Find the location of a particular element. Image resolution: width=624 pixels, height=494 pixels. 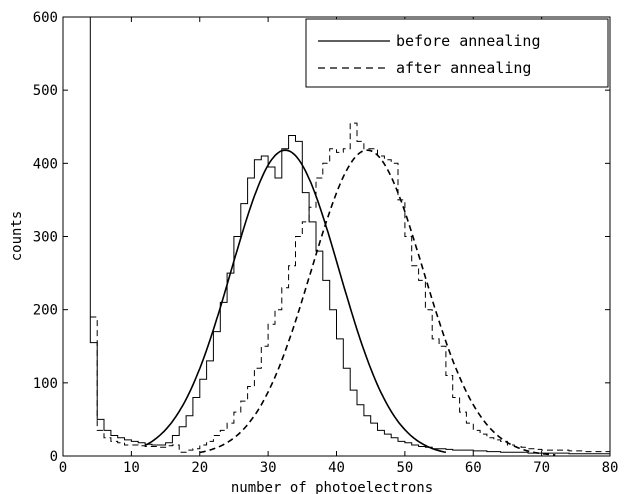

legend: before annealing after annealing is located at coordinates (457, 53).